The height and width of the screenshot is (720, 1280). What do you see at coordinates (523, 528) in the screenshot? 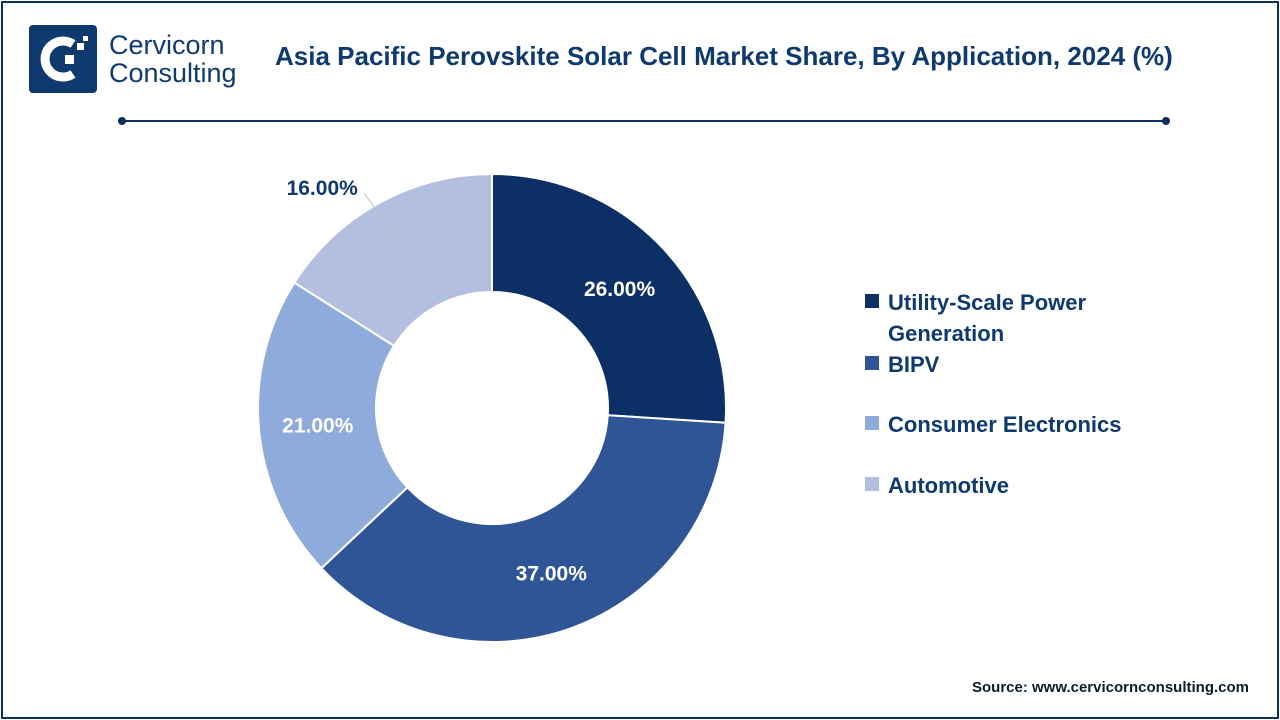
I see `slice-bipv` at bounding box center [523, 528].